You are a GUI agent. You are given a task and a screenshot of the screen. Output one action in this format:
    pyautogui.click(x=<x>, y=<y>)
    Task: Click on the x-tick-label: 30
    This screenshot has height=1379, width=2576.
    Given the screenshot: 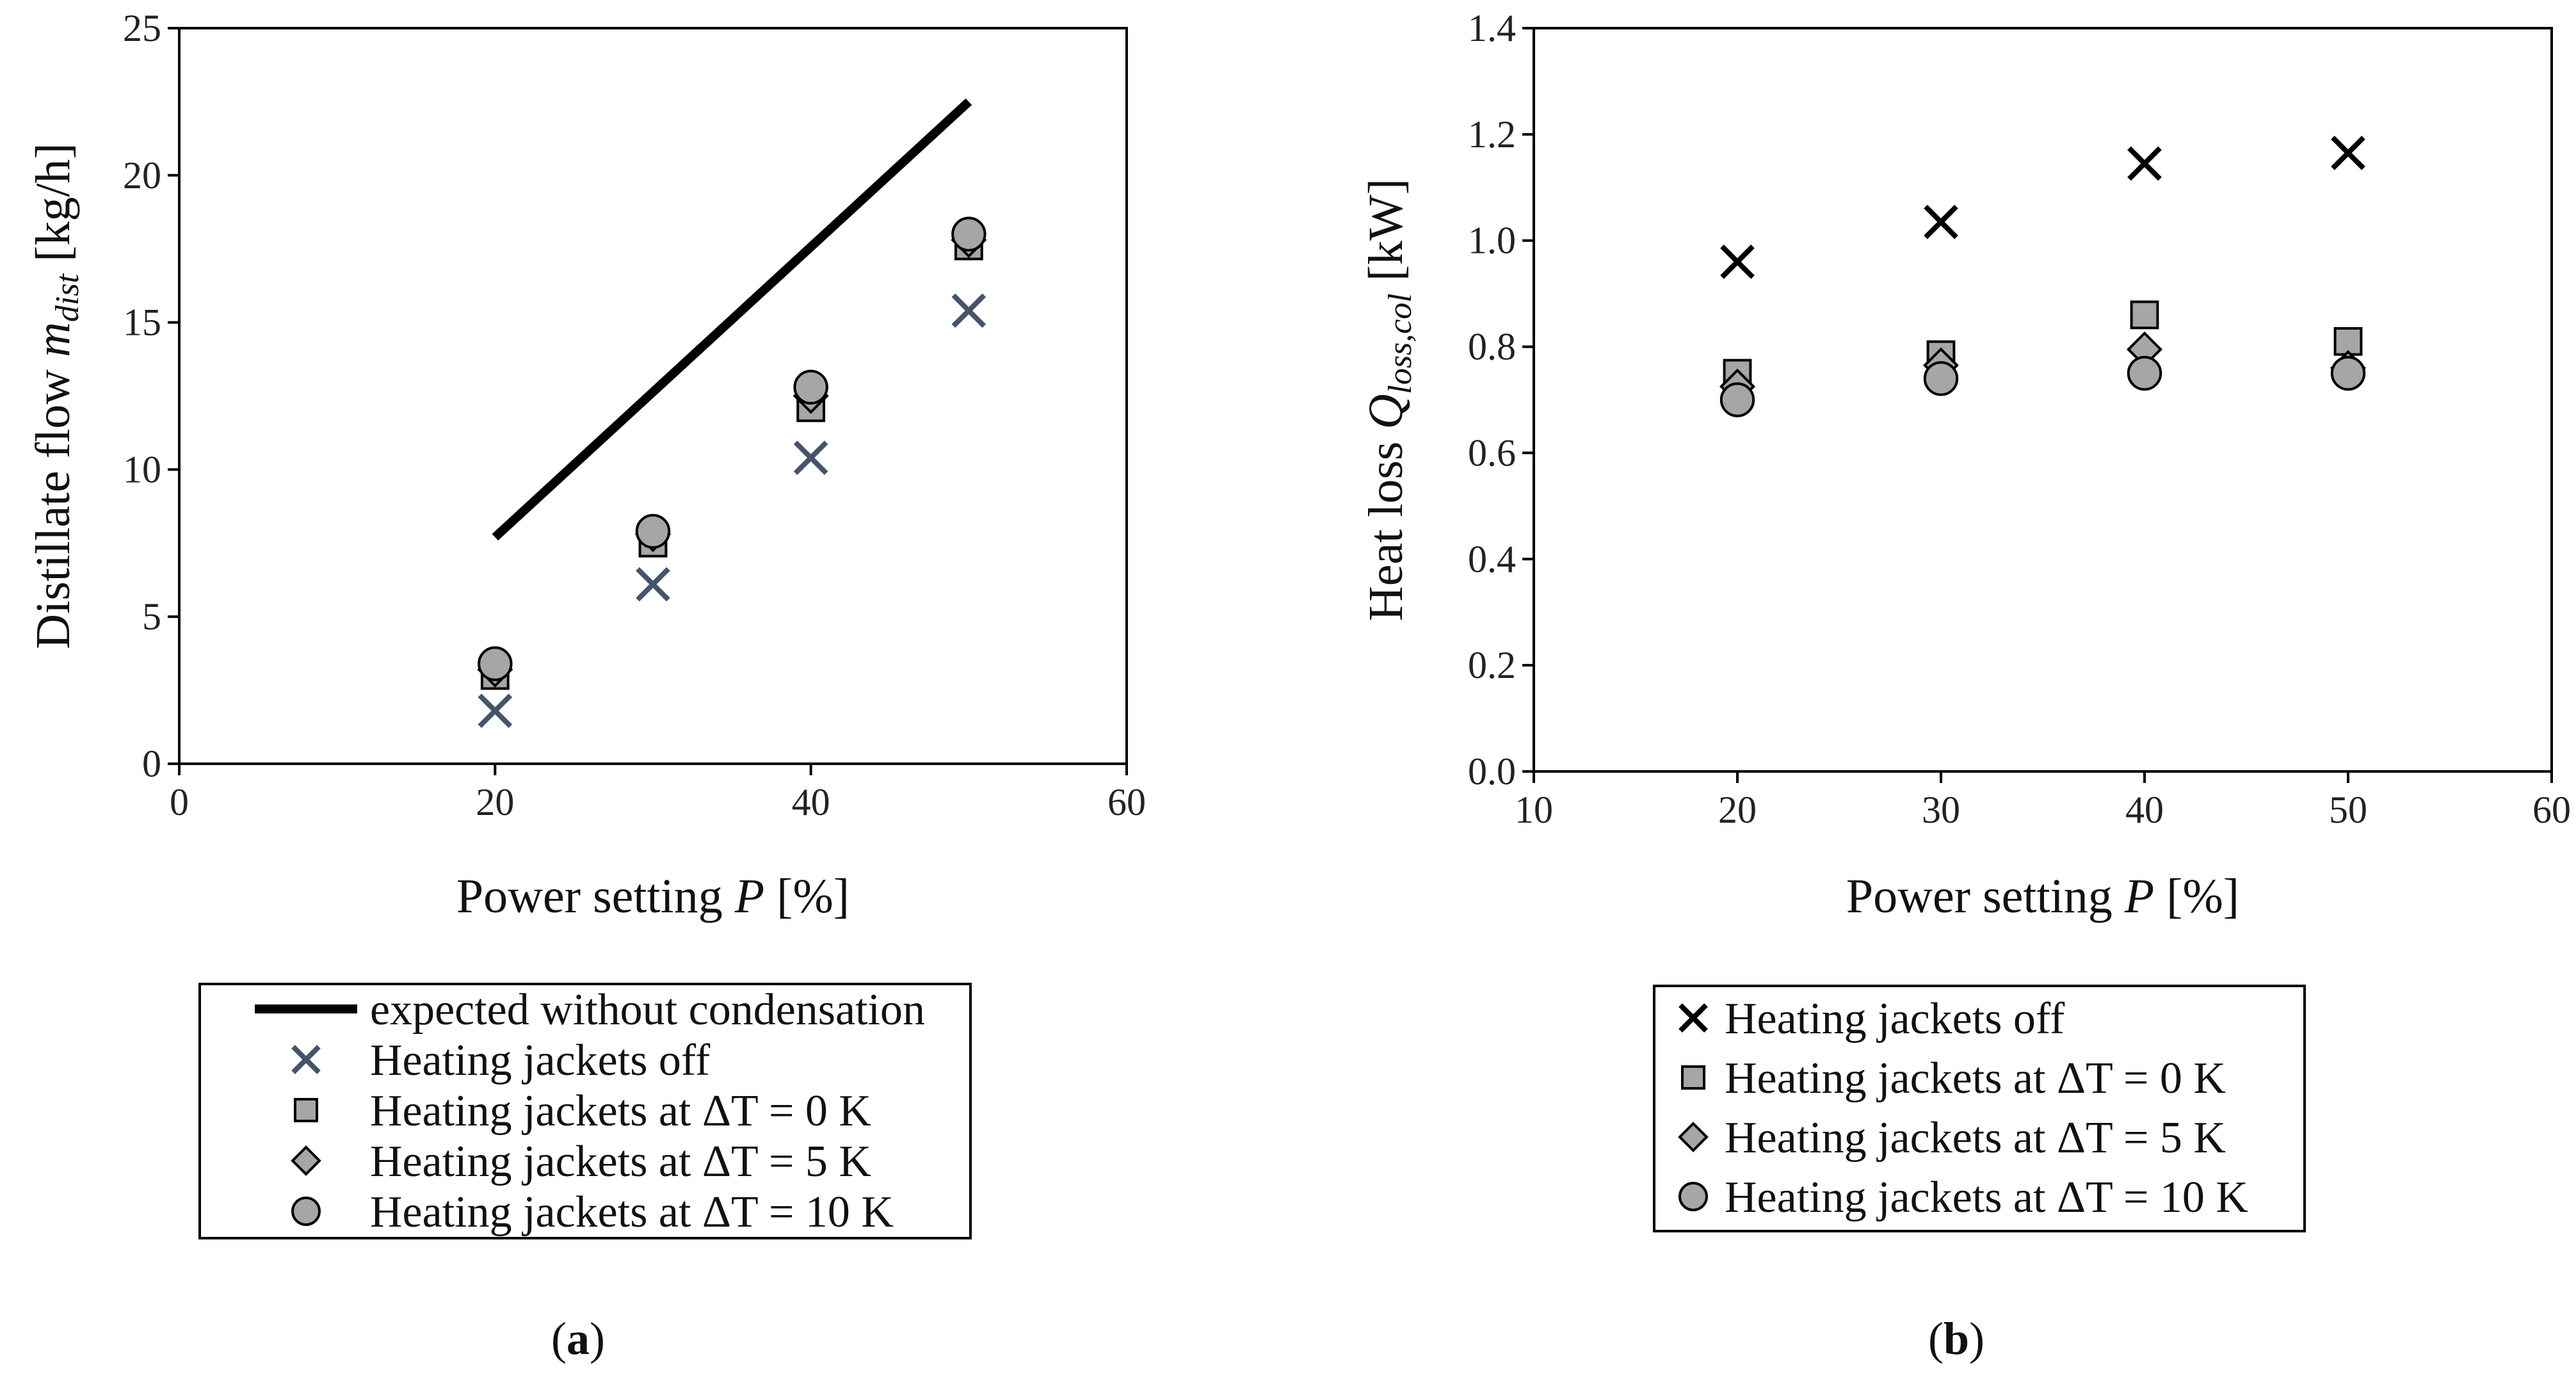 What is the action you would take?
    pyautogui.click(x=1941, y=810)
    